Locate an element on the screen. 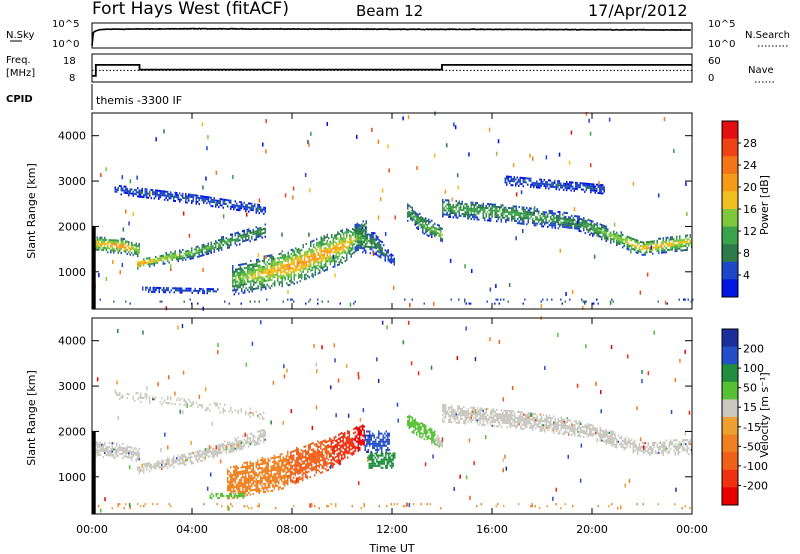  power-colorbar-cell is located at coordinates (730, 147).